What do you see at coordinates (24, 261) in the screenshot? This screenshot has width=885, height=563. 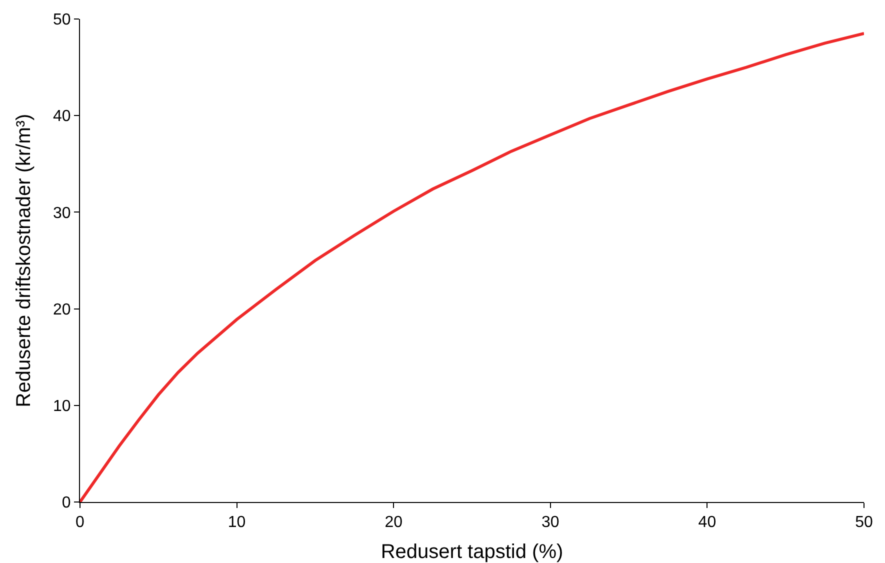 I see `y-axis-title: Reduserte driftskostnader (kr/m³)` at bounding box center [24, 261].